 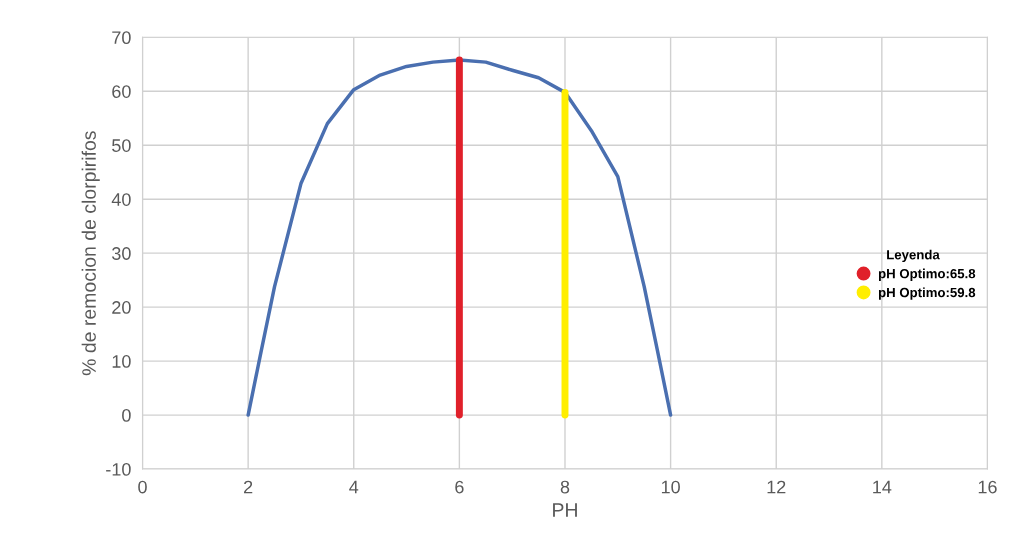 What do you see at coordinates (776, 487) in the screenshot?
I see `x-tick-label: 12` at bounding box center [776, 487].